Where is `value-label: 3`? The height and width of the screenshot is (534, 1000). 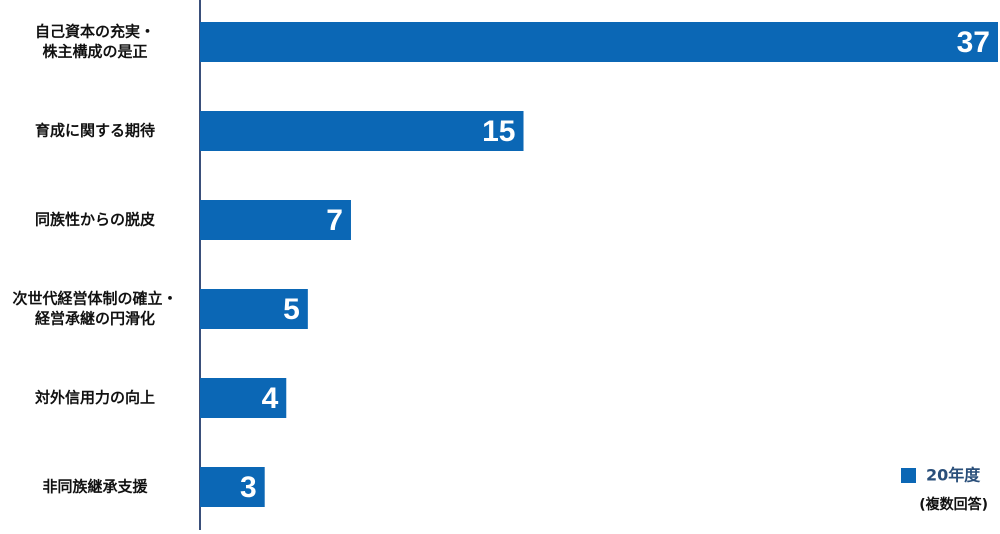
value-label: 3 is located at coordinates (248, 487).